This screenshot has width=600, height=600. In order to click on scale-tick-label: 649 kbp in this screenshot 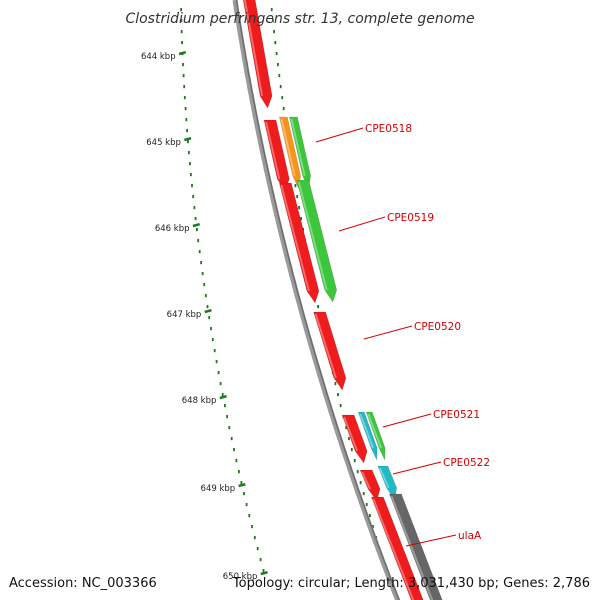, I will do `click(218, 489)`.